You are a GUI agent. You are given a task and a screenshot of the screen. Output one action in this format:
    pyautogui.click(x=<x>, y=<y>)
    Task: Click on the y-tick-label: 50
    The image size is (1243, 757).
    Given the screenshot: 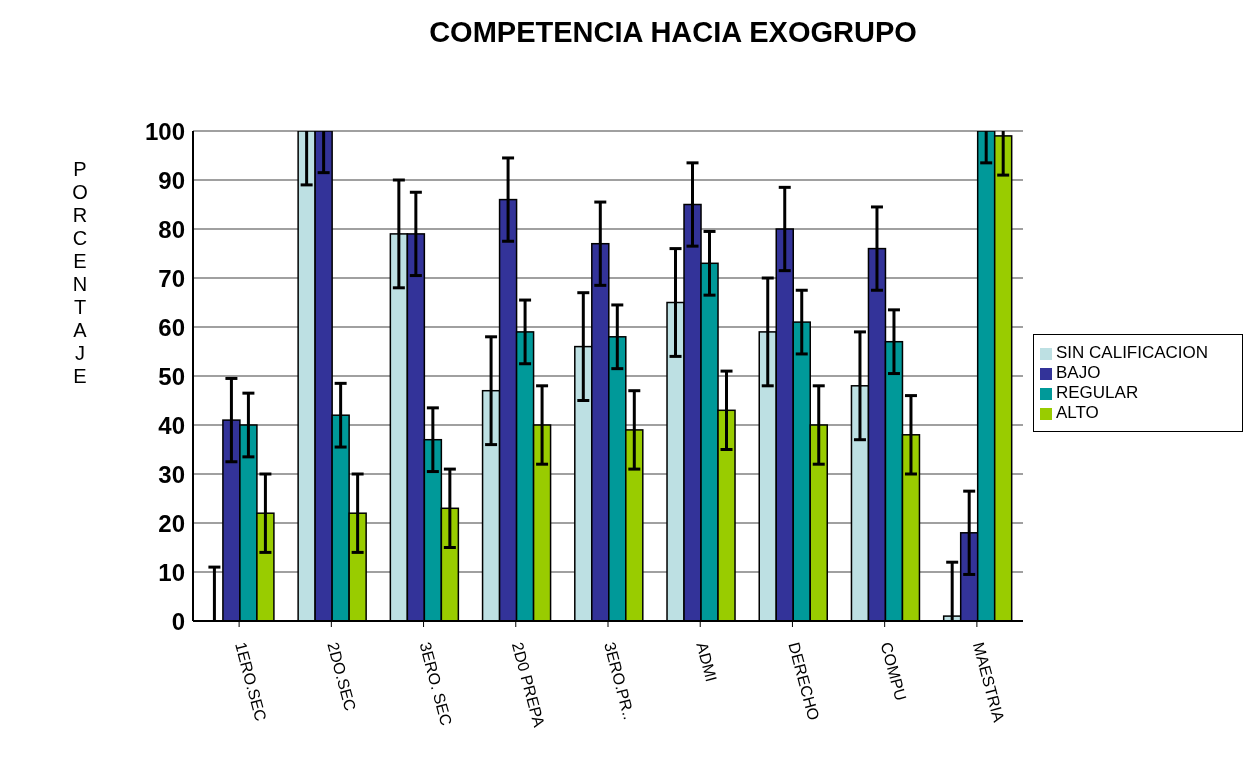 What is the action you would take?
    pyautogui.click(x=171, y=376)
    